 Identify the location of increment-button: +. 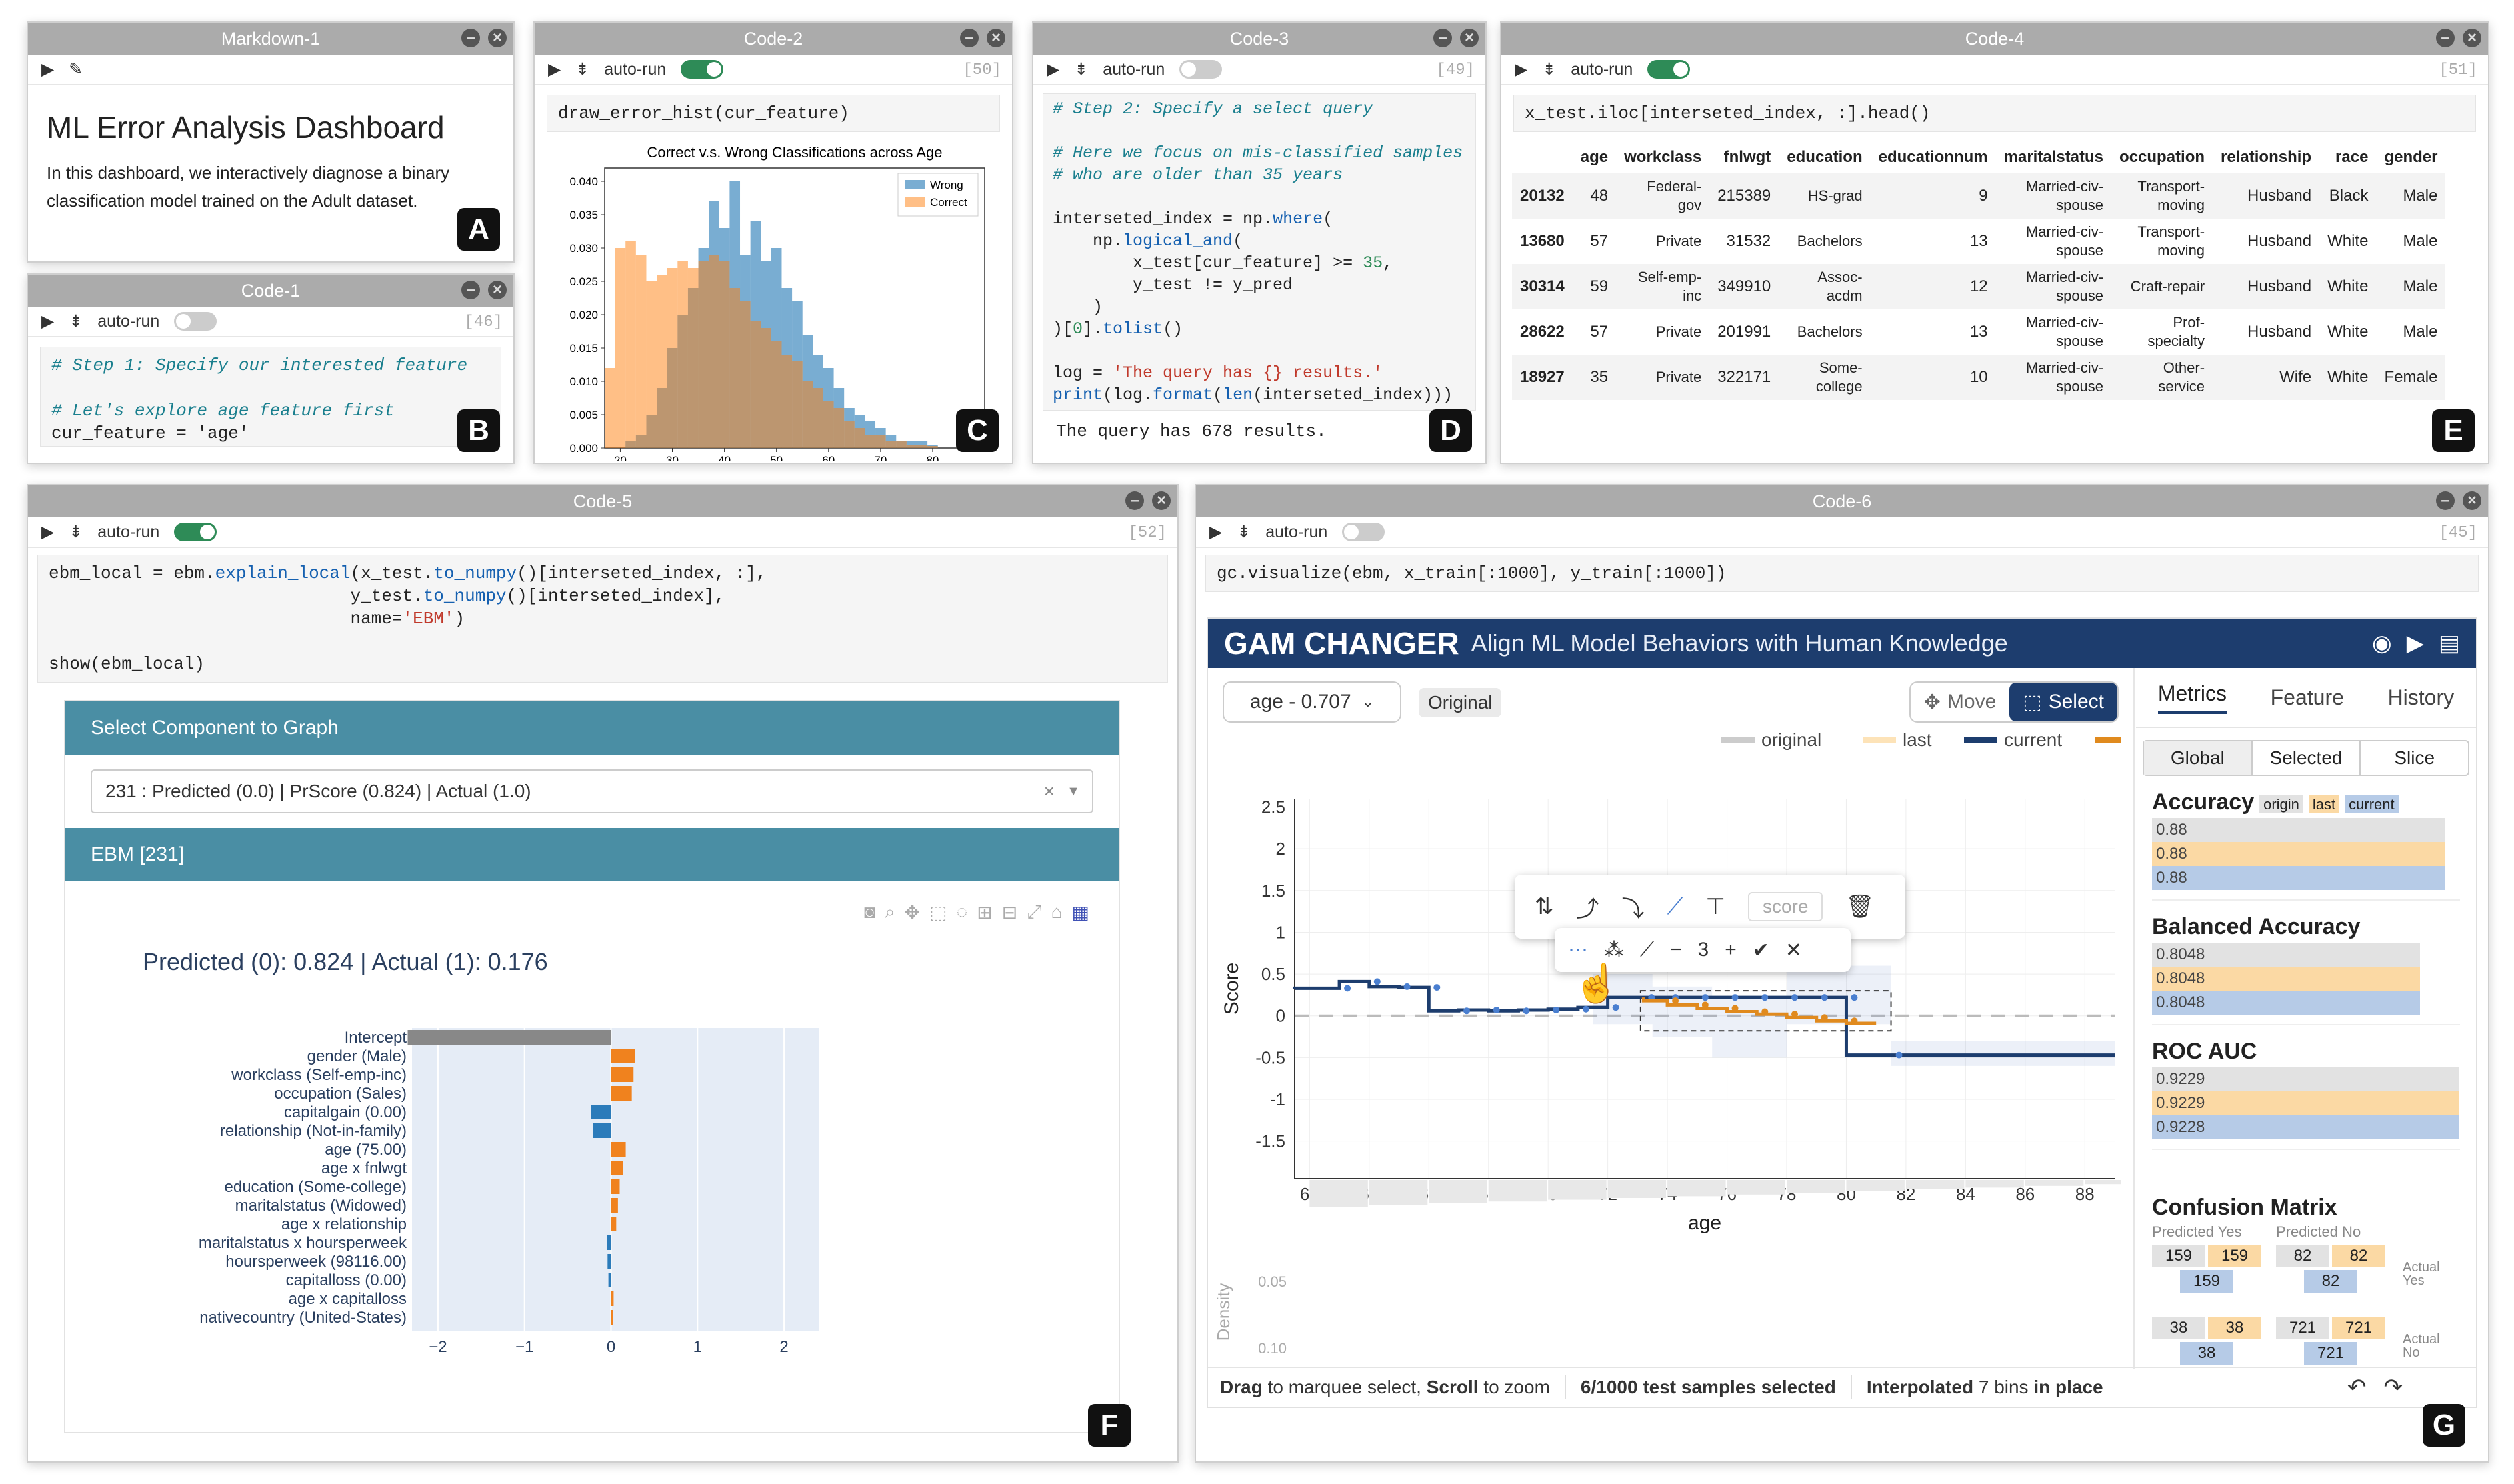
(1731, 950).